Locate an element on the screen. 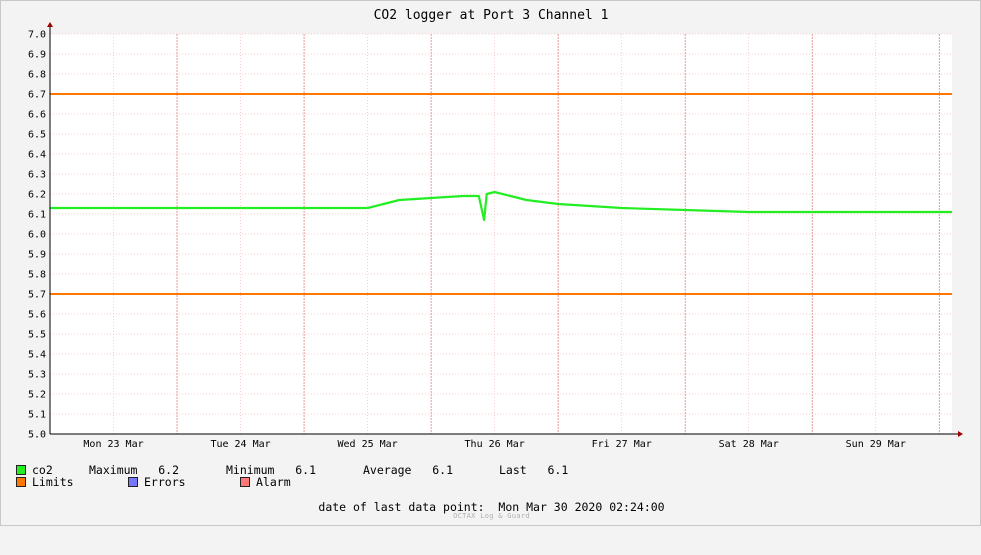 The image size is (981, 555). x-tick-label: Sat 28 Mar is located at coordinates (749, 444).